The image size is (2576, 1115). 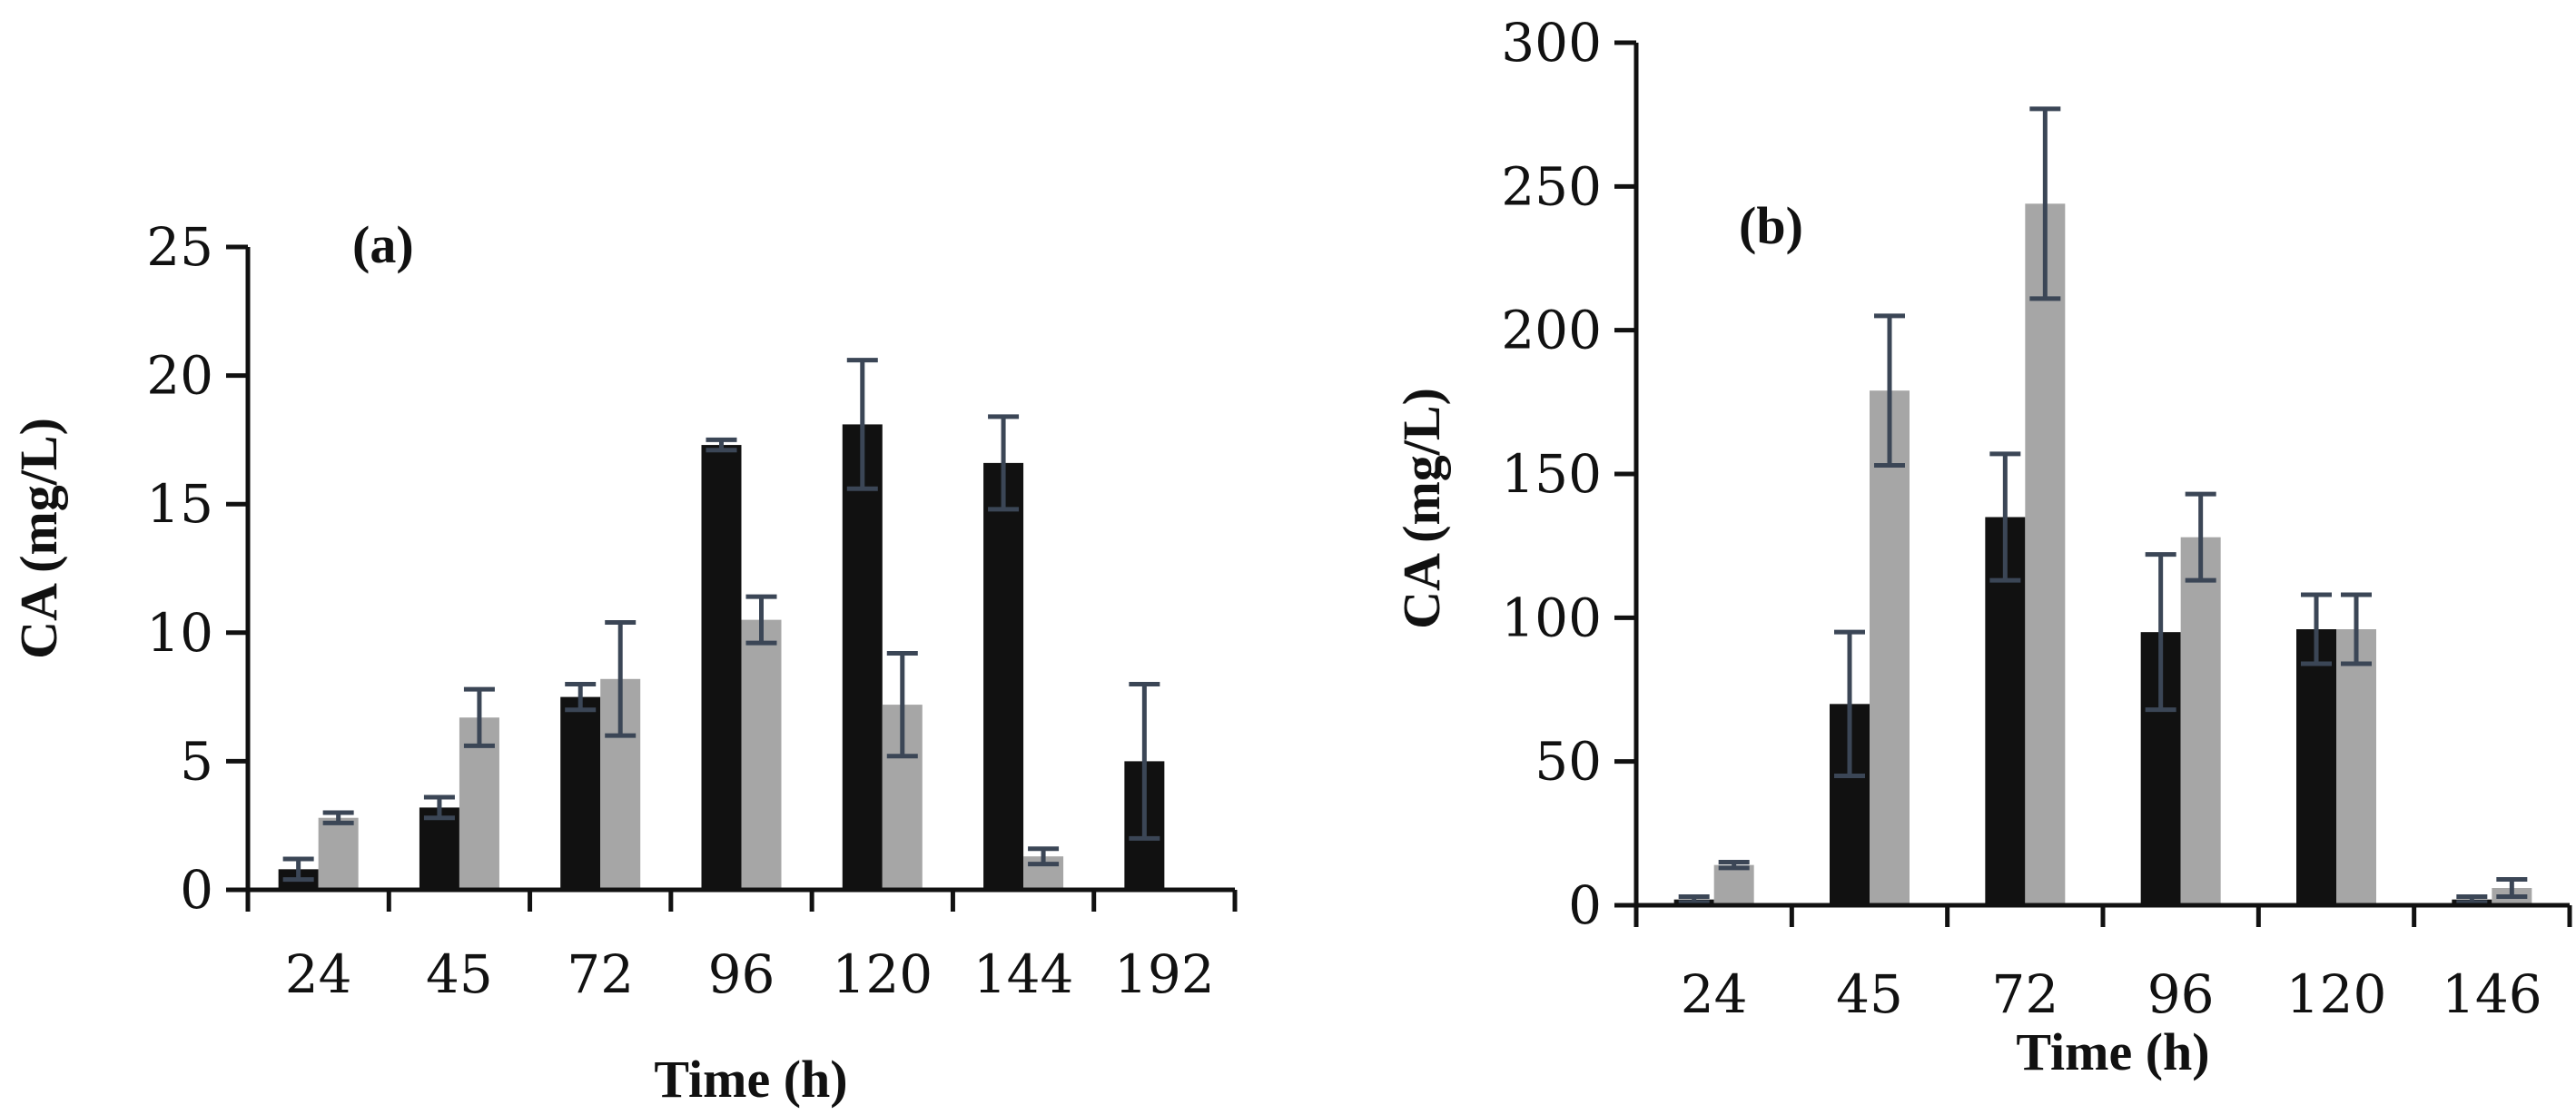 I want to click on panel-b-x-tick-label-45: 45, so click(x=1869, y=994).